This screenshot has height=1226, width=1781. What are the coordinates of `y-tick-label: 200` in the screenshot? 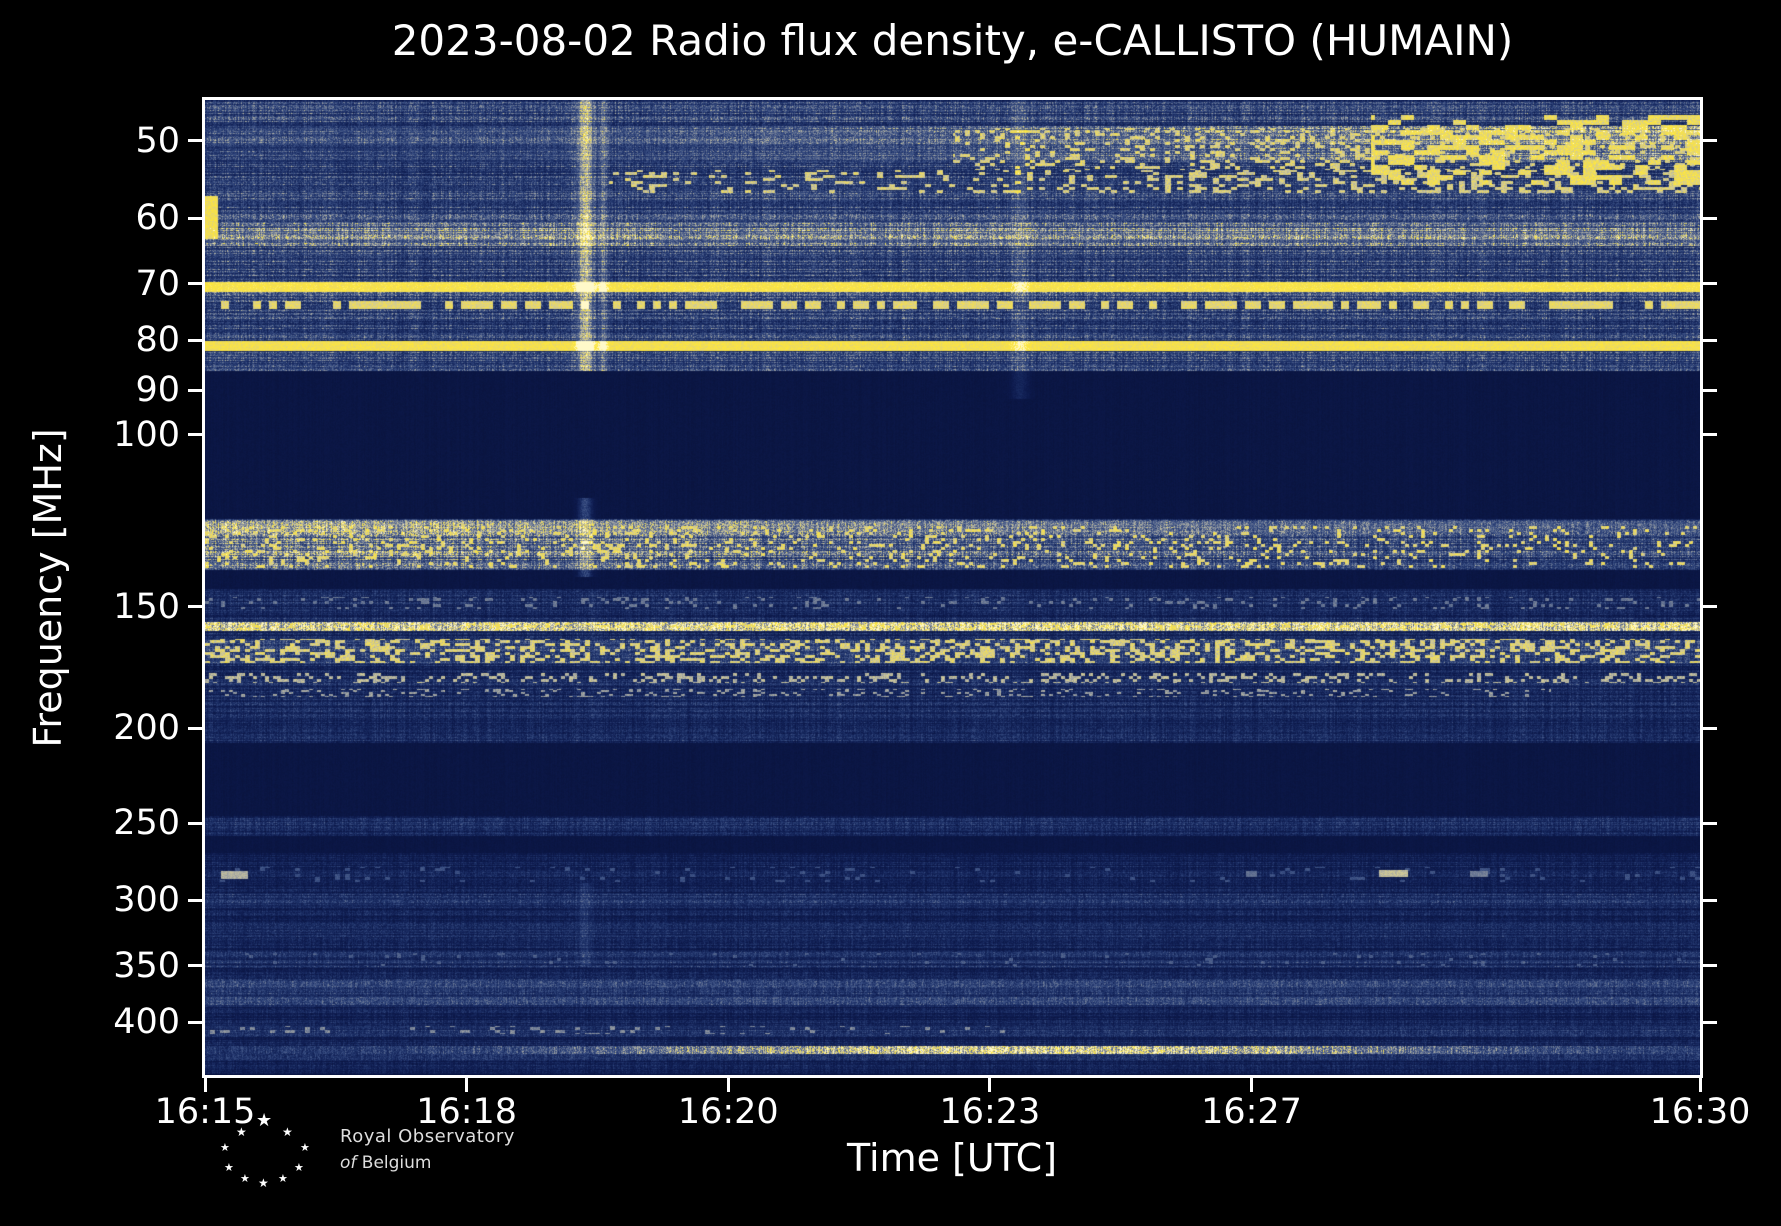 It's located at (146, 728).